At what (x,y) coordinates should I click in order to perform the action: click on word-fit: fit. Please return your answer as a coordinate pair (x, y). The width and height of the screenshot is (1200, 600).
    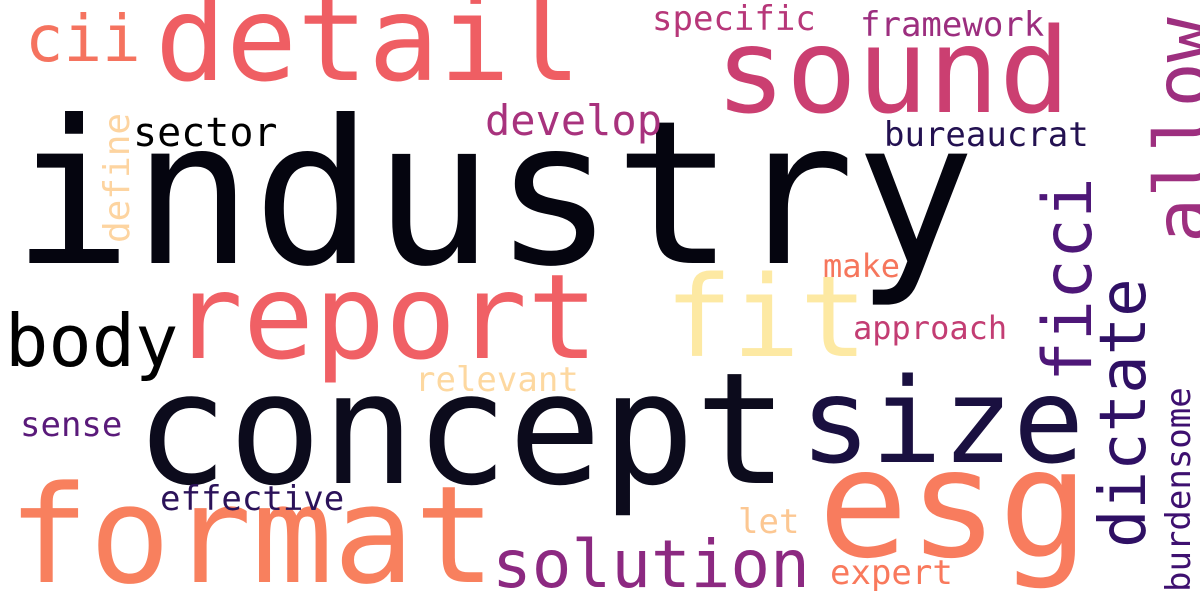
    Looking at the image, I should click on (766, 318).